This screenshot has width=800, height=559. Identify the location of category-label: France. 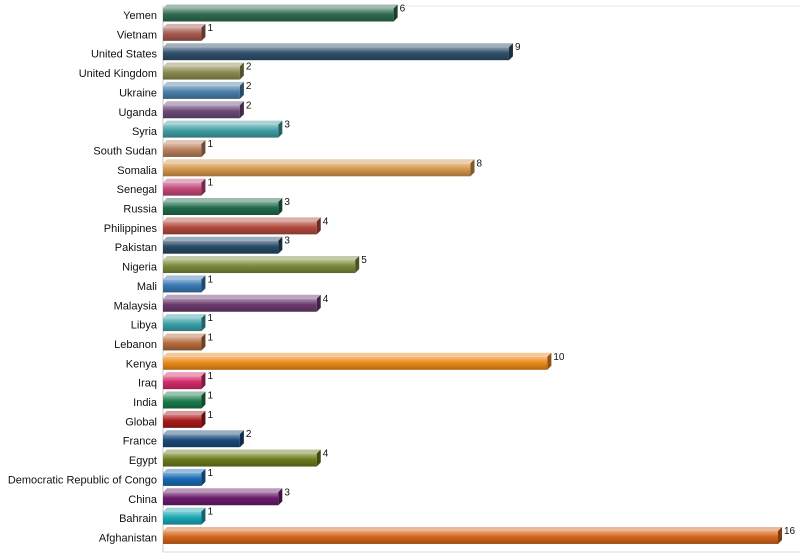
(140, 442).